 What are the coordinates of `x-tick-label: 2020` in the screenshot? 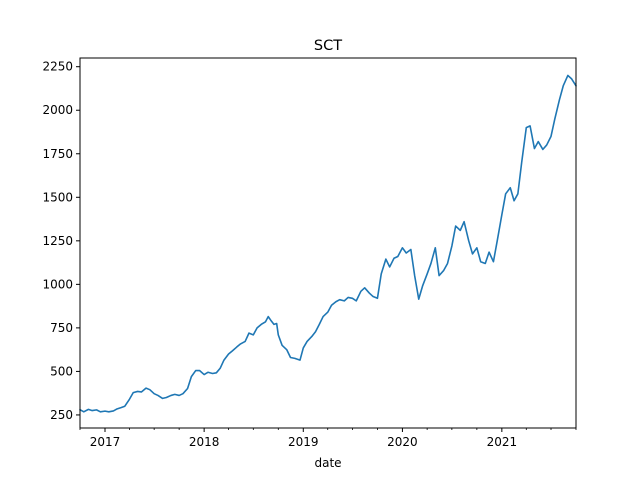 It's located at (402, 442).